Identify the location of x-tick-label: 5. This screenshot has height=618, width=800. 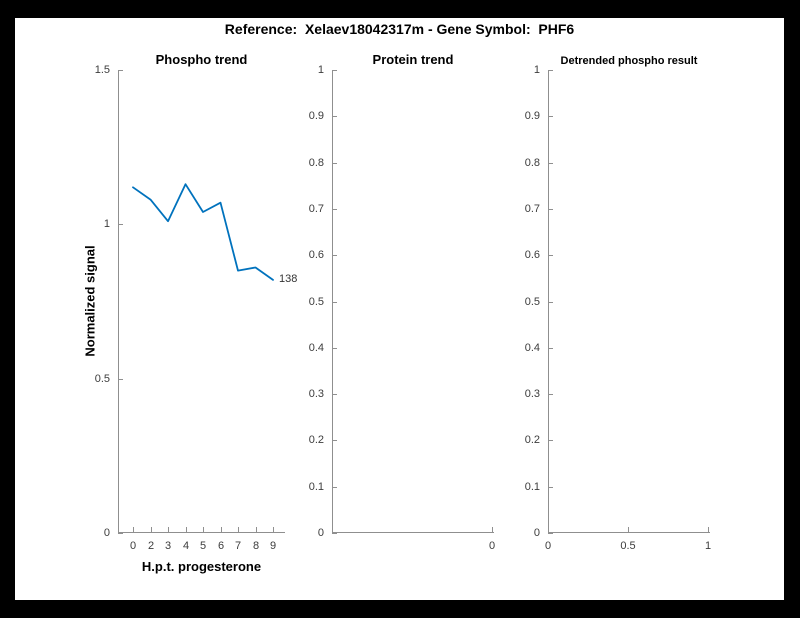
(203, 546).